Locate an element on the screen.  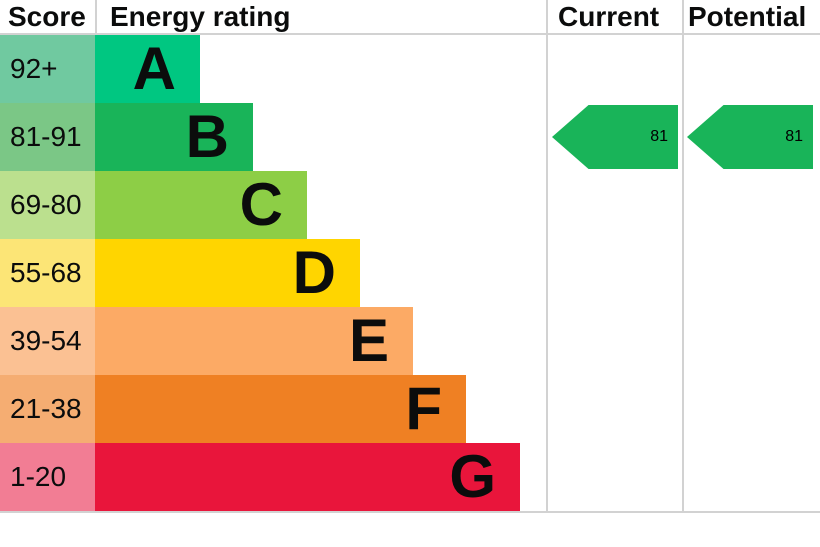
band-letter: F is located at coordinates (423, 408).